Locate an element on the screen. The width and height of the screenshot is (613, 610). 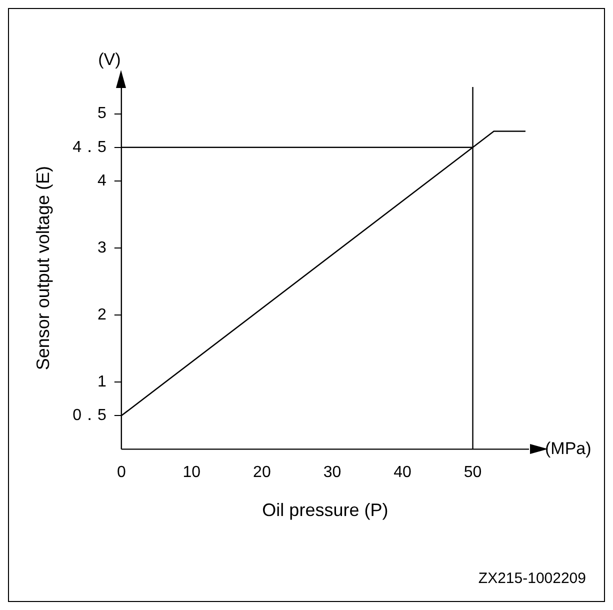
y-tick-label: 4 is located at coordinates (101, 181).